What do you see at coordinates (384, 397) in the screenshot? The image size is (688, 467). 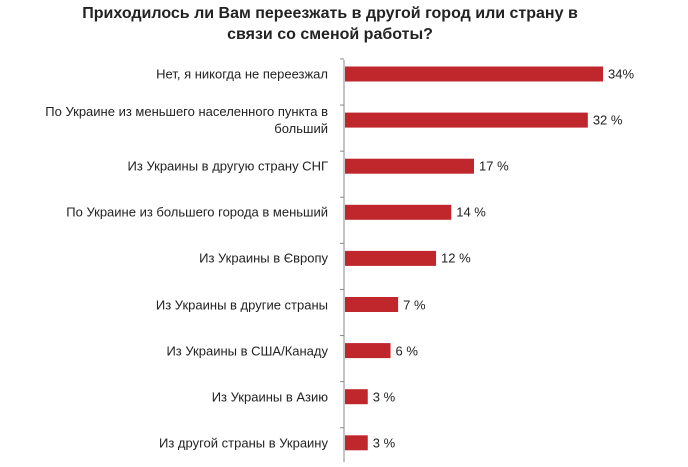 I see `value-label-7: 3 %` at bounding box center [384, 397].